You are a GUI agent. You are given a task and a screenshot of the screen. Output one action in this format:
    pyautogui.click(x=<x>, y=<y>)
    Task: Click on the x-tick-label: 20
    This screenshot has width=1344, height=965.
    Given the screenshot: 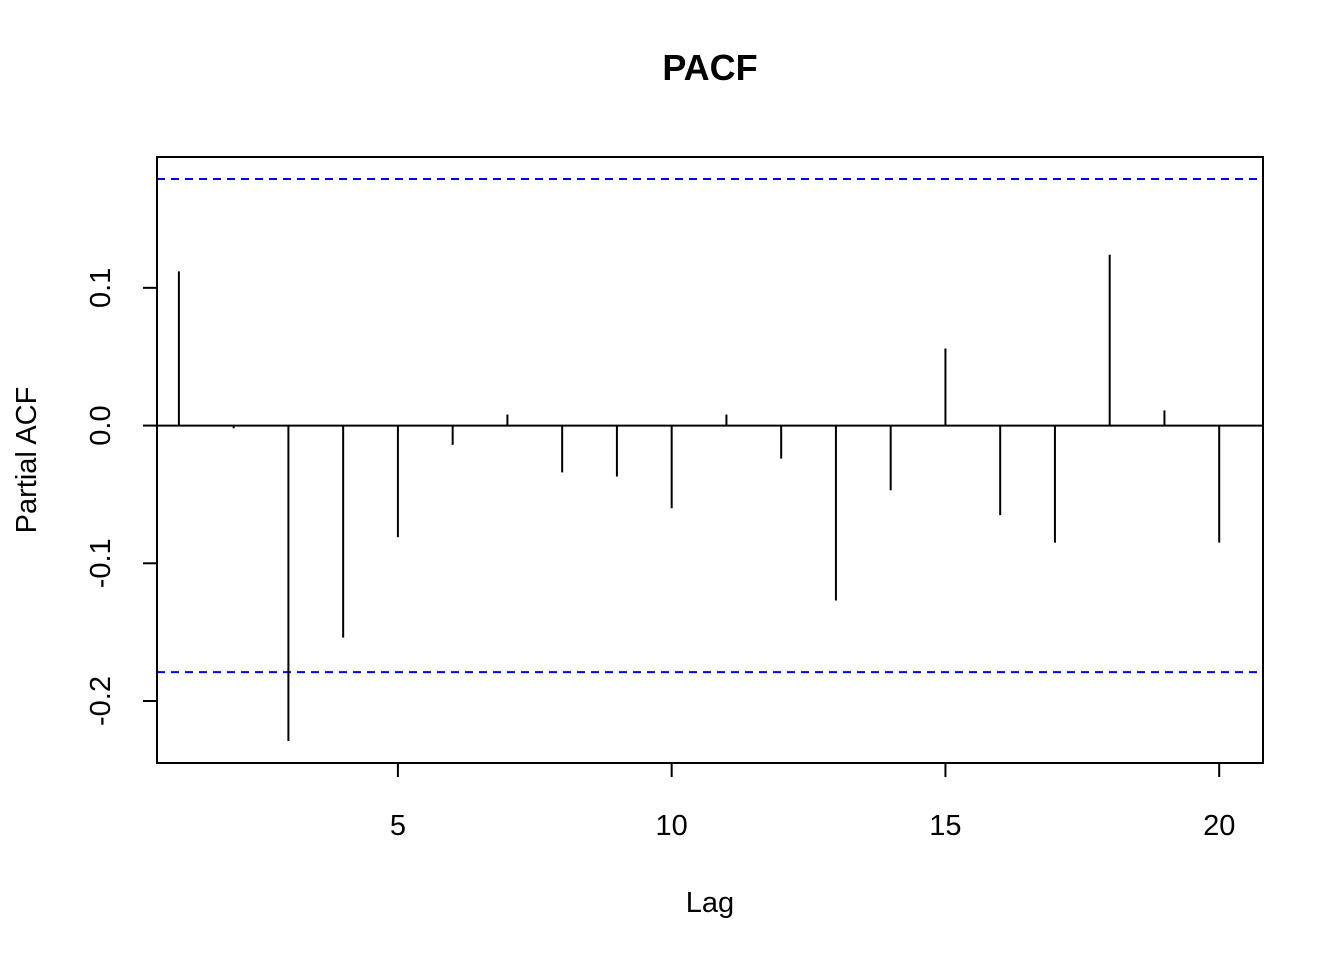 What is the action you would take?
    pyautogui.click(x=1219, y=826)
    